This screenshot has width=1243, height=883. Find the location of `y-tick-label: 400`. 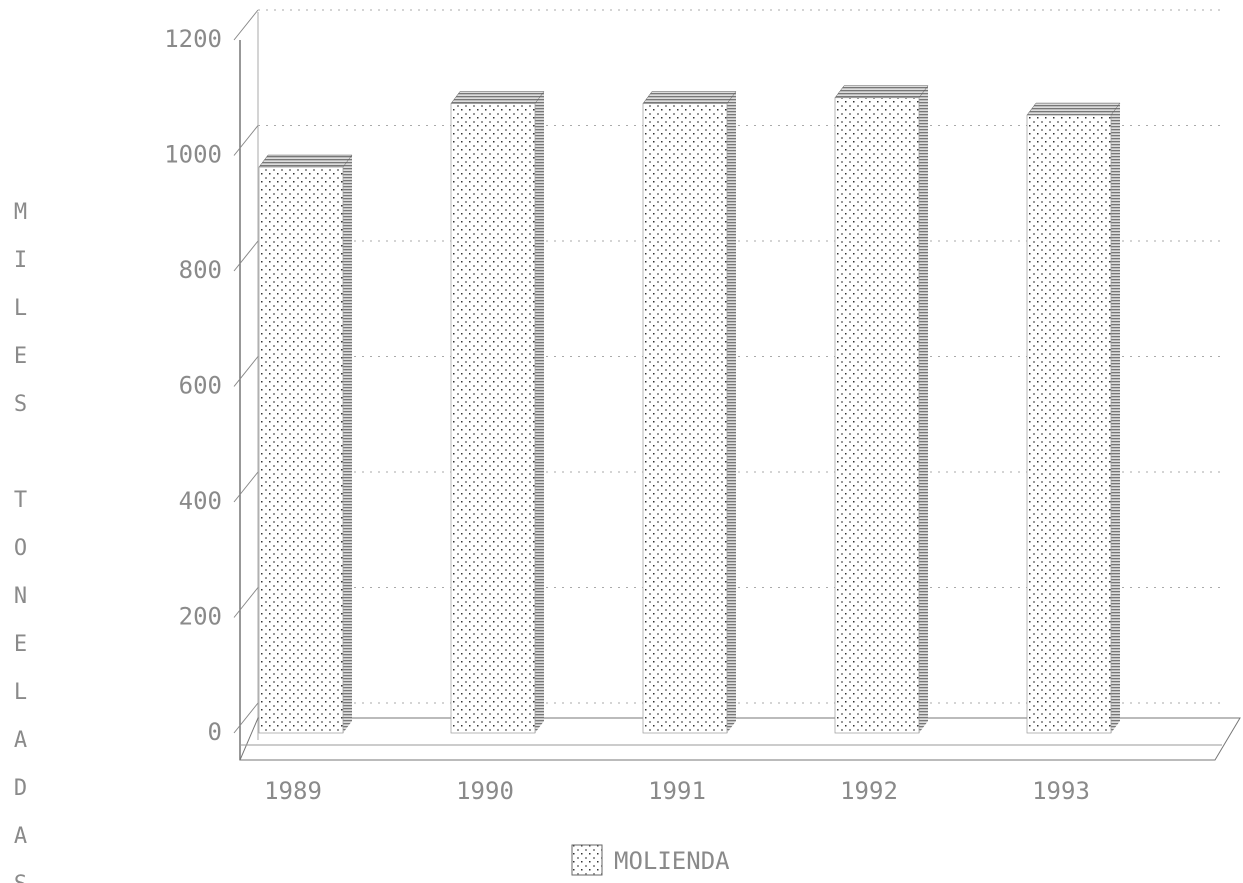

y-tick-label: 400 is located at coordinates (200, 501).